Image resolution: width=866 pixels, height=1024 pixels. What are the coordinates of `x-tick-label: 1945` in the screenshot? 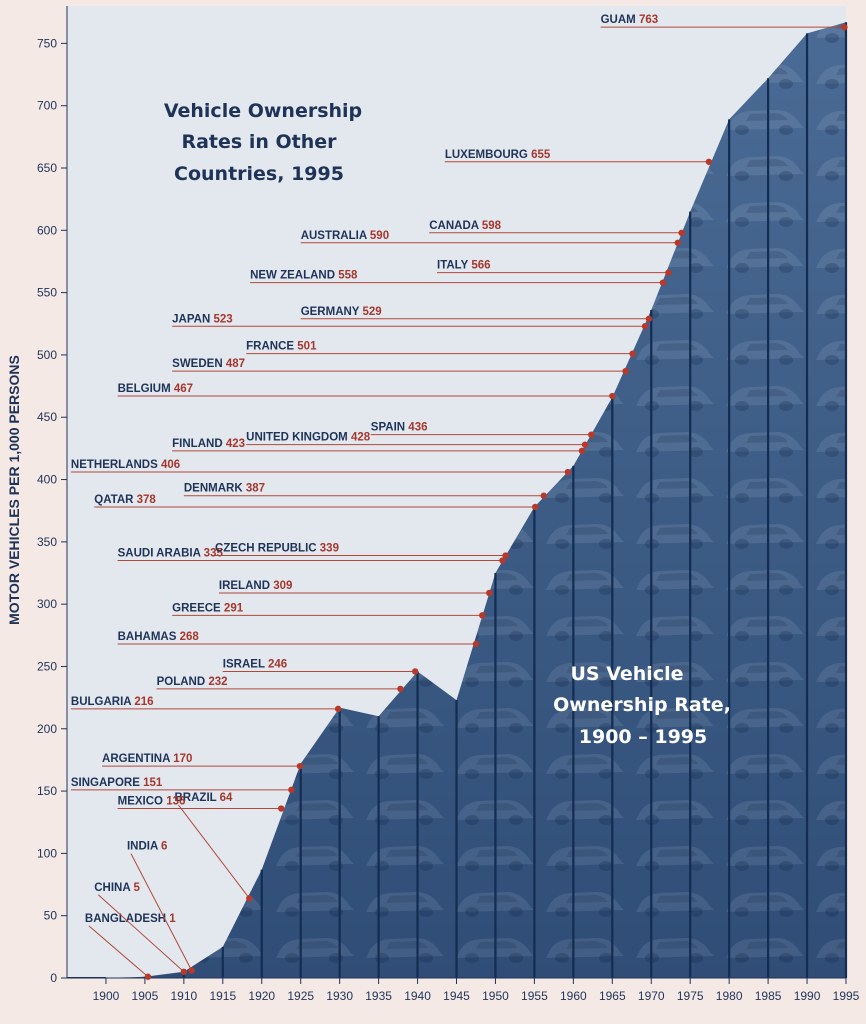 It's located at (456, 996).